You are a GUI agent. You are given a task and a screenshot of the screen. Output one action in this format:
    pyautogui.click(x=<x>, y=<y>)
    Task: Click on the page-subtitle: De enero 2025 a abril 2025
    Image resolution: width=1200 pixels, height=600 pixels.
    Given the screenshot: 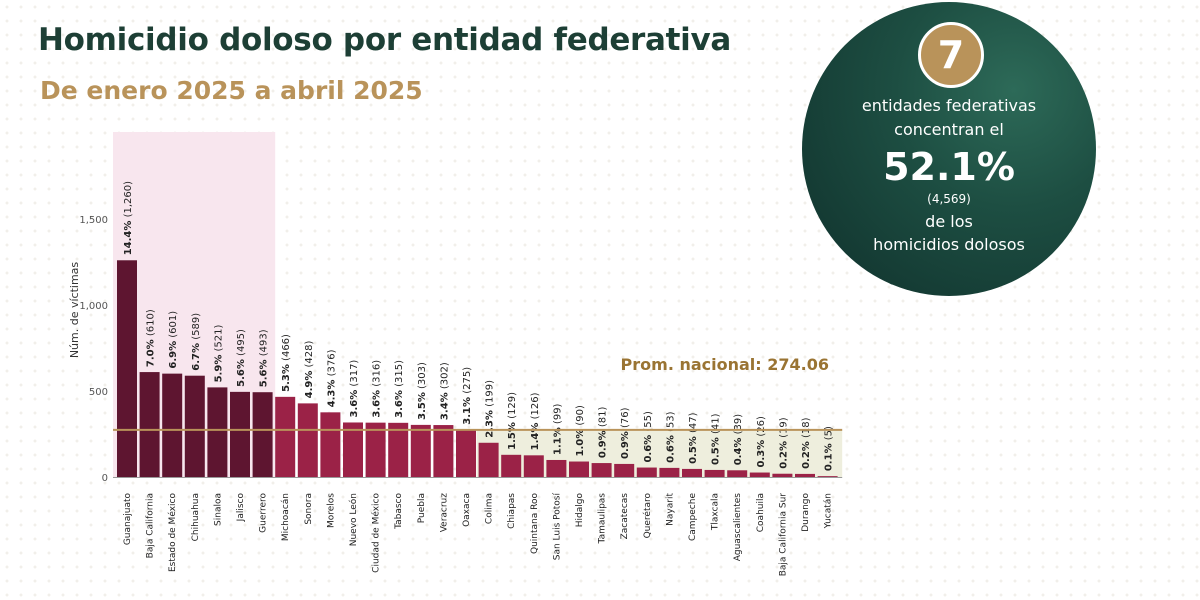 What is the action you would take?
    pyautogui.click(x=231, y=90)
    